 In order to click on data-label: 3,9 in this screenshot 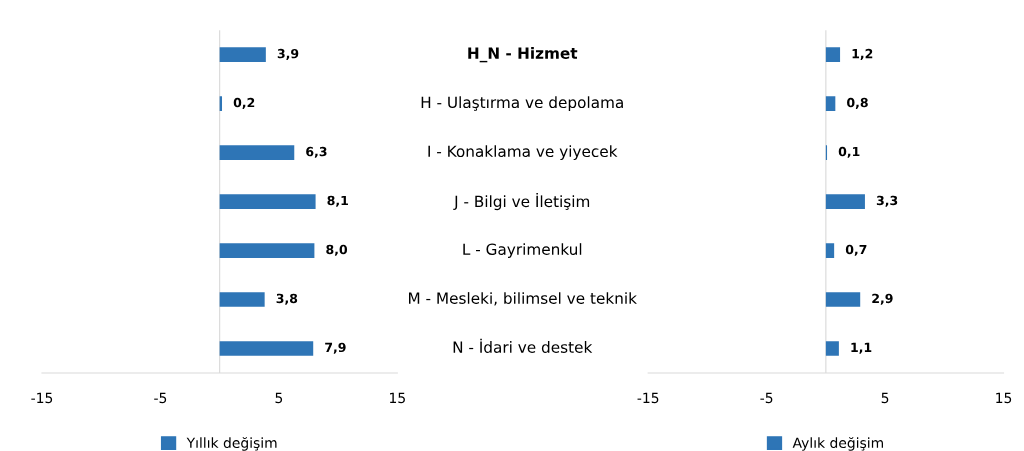, I will do `click(288, 54)`.